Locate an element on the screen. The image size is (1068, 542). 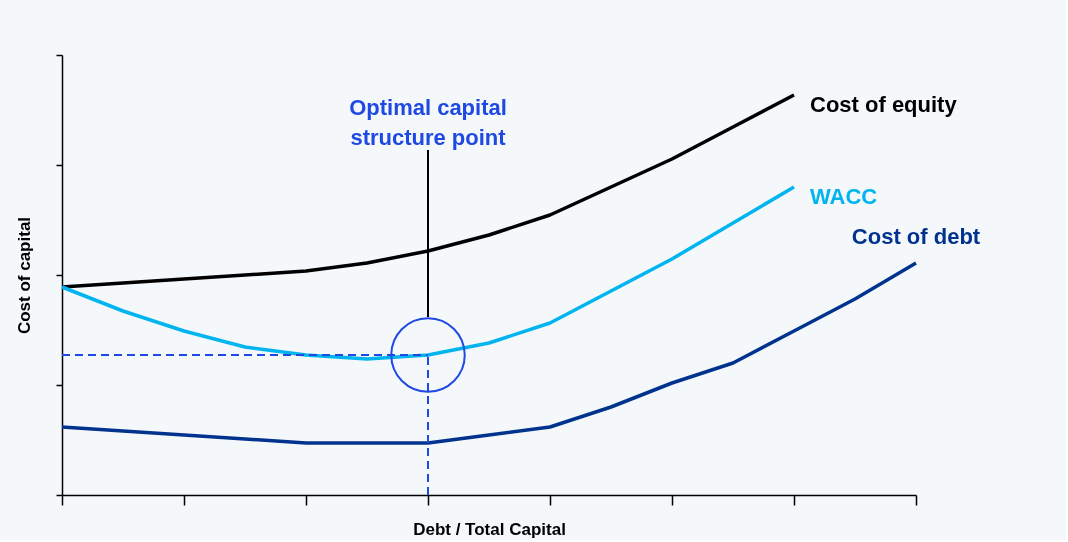
series-label: WACC is located at coordinates (844, 196).